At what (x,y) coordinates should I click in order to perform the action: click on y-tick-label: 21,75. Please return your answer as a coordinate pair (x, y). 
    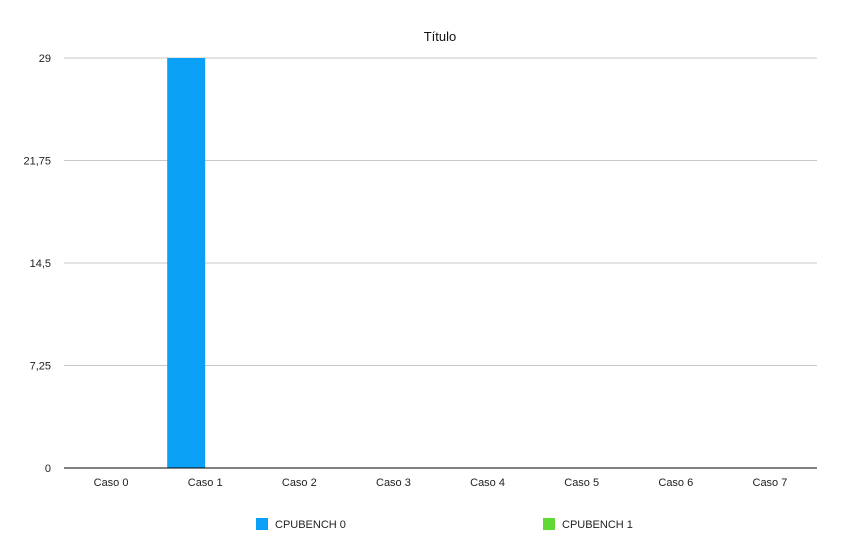
    Looking at the image, I should click on (37, 162).